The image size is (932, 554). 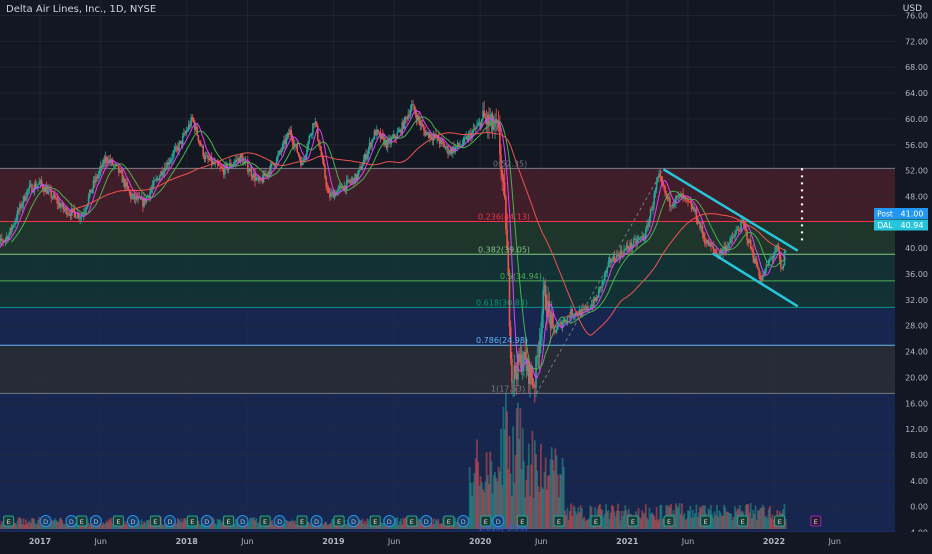 I want to click on fib-level-label: 0.236(44.13), so click(x=504, y=216).